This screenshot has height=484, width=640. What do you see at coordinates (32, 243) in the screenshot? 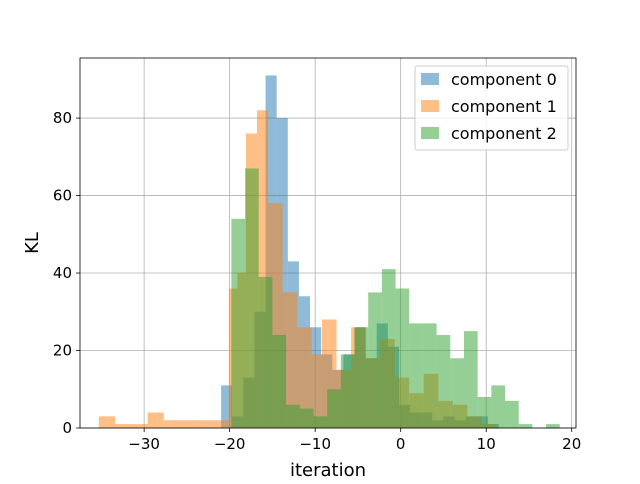
I see `y-axis-label: KL` at bounding box center [32, 243].